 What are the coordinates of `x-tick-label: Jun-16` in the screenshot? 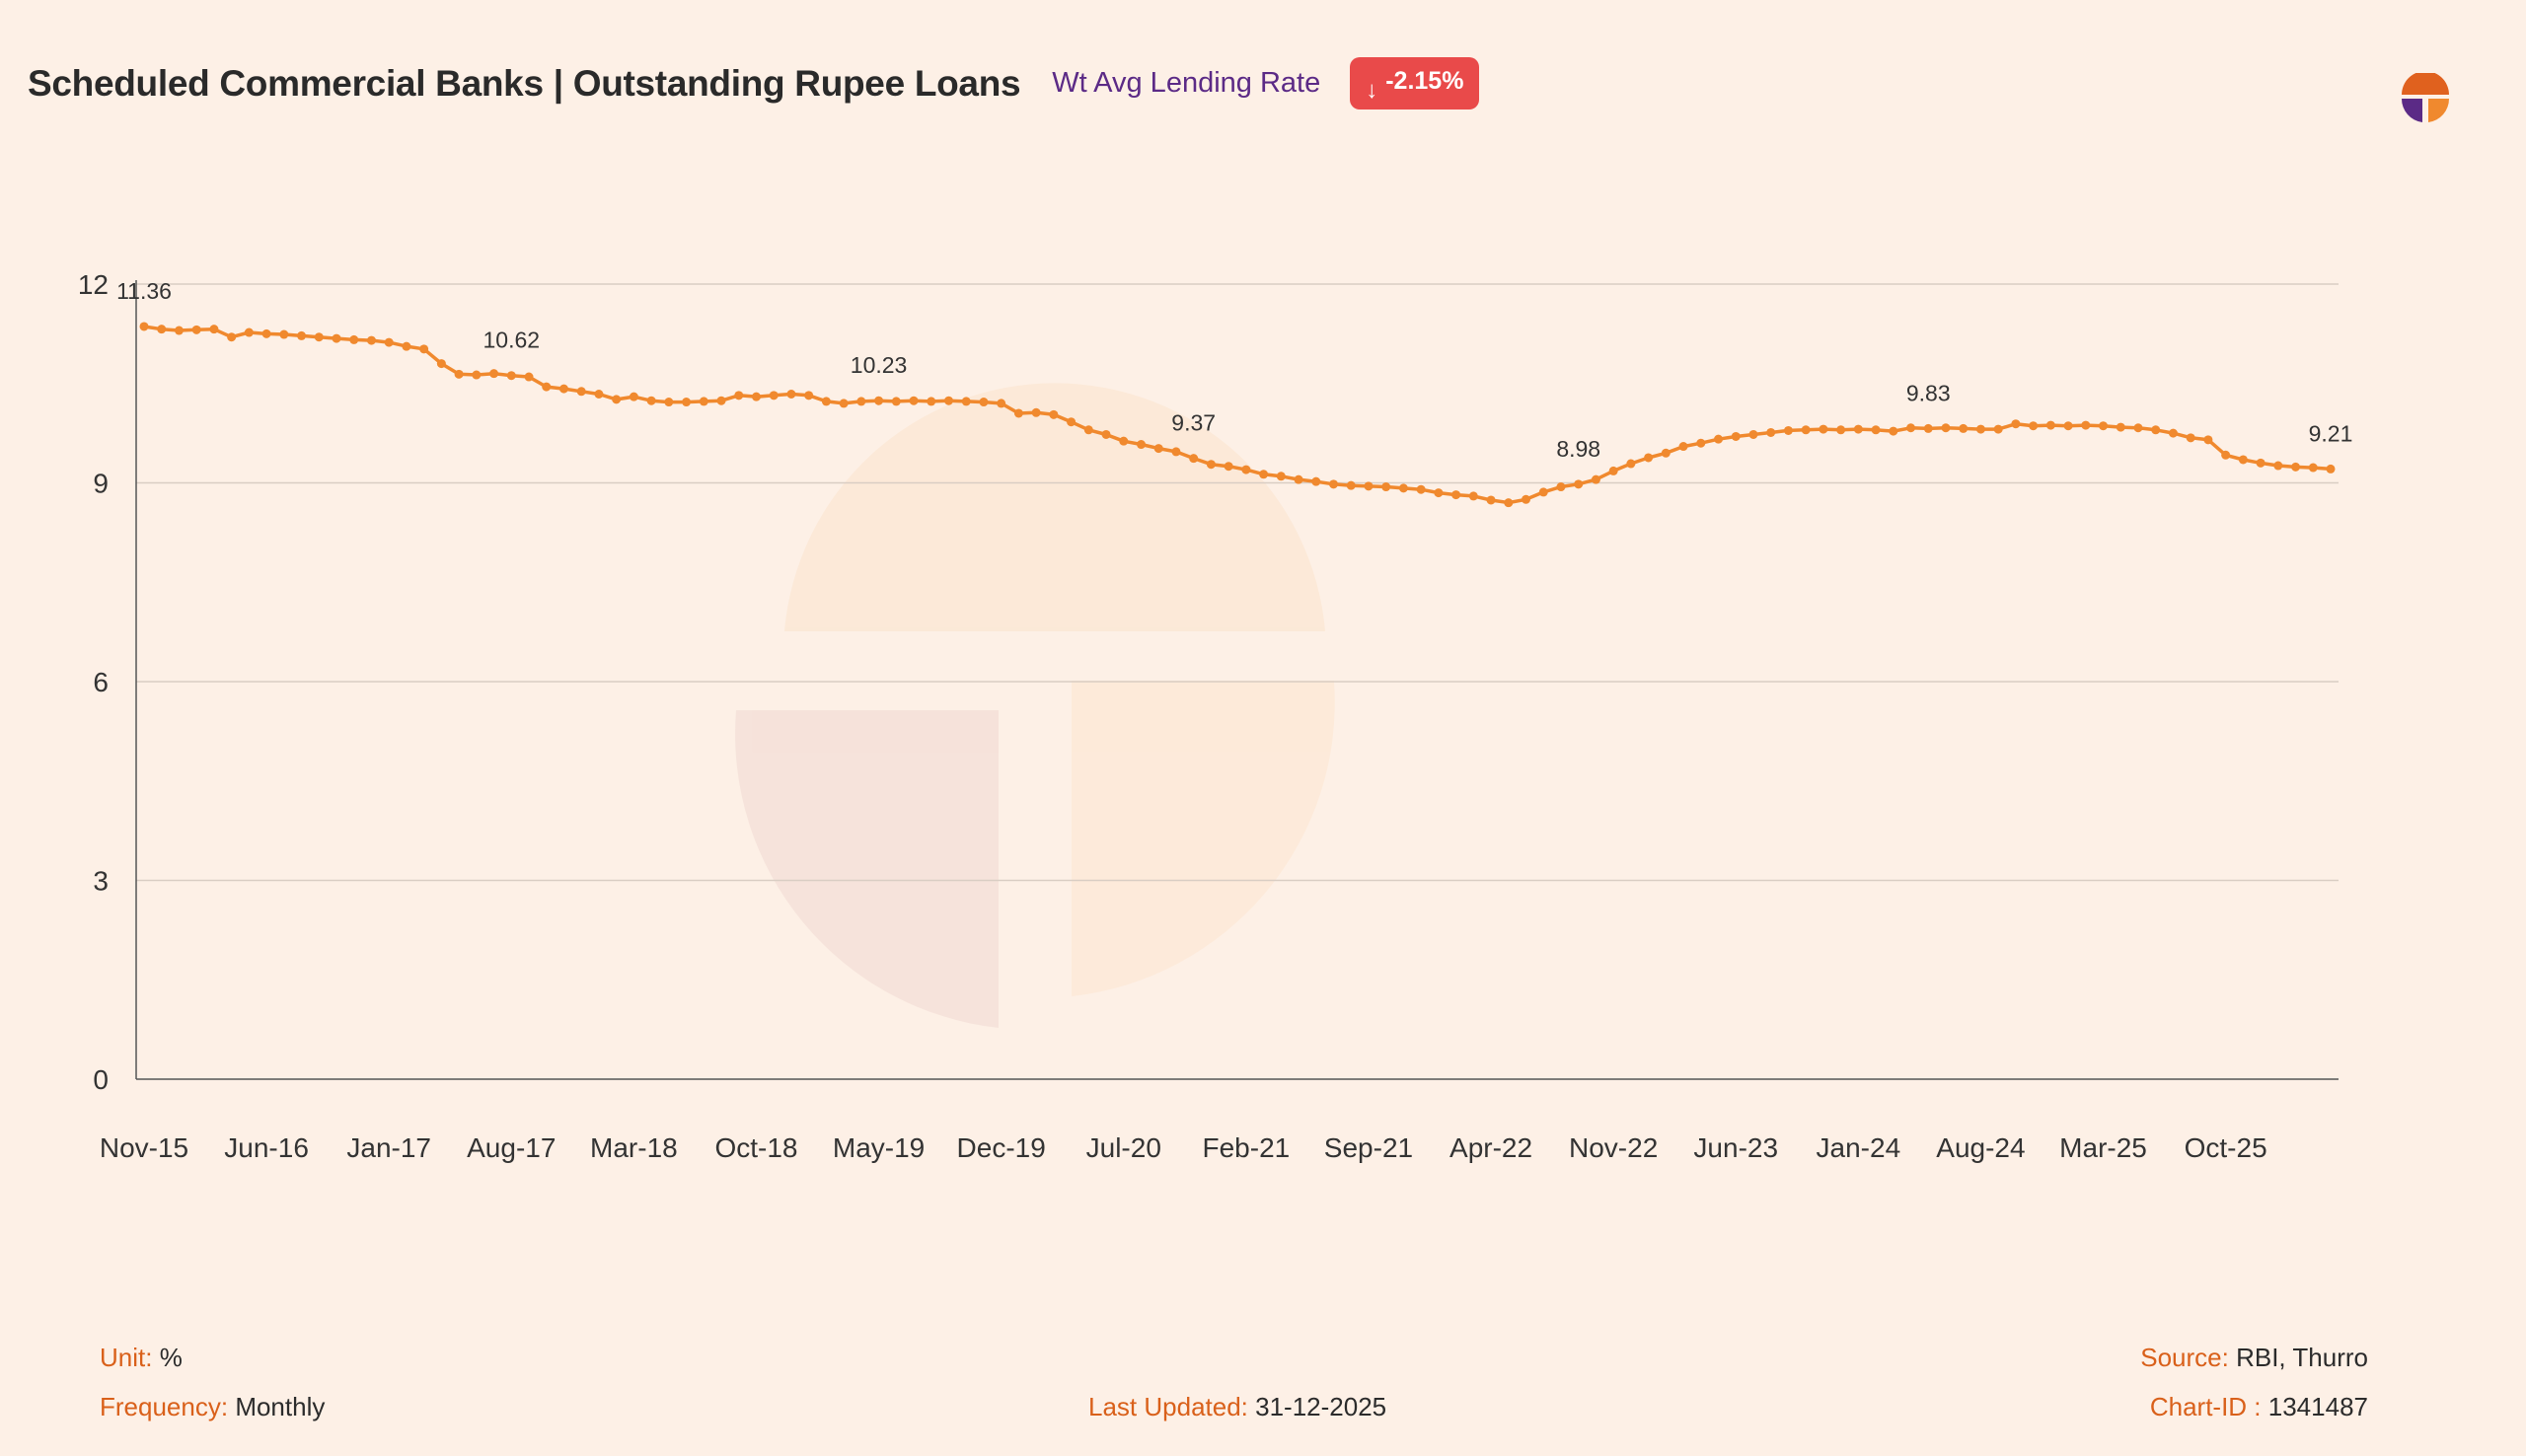 It's located at (266, 1147).